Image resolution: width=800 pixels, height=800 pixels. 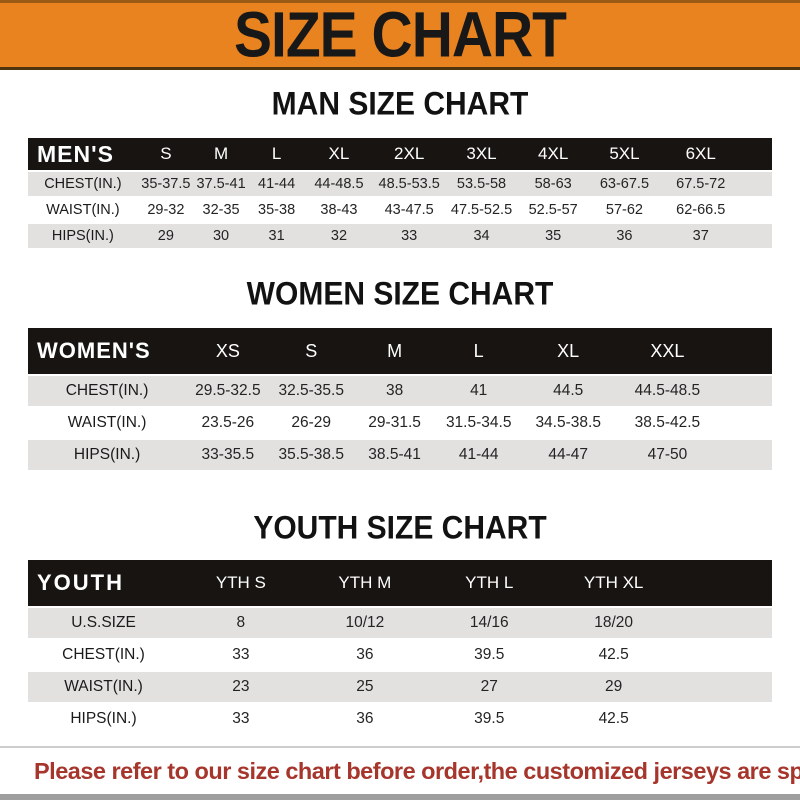 What do you see at coordinates (568, 422) in the screenshot?
I see `size-cell: 34.5-38.5` at bounding box center [568, 422].